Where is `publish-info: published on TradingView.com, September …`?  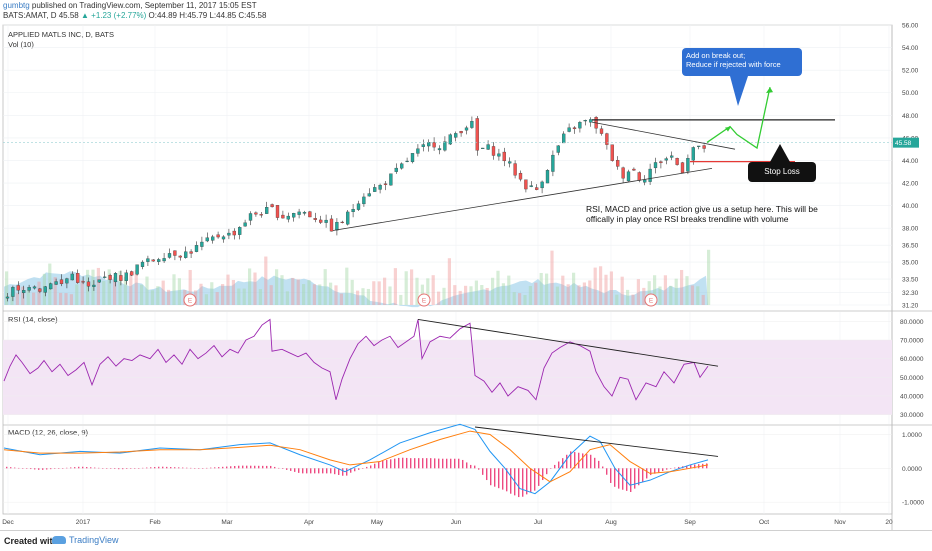 publish-info: published on TradingView.com, September … is located at coordinates (143, 5).